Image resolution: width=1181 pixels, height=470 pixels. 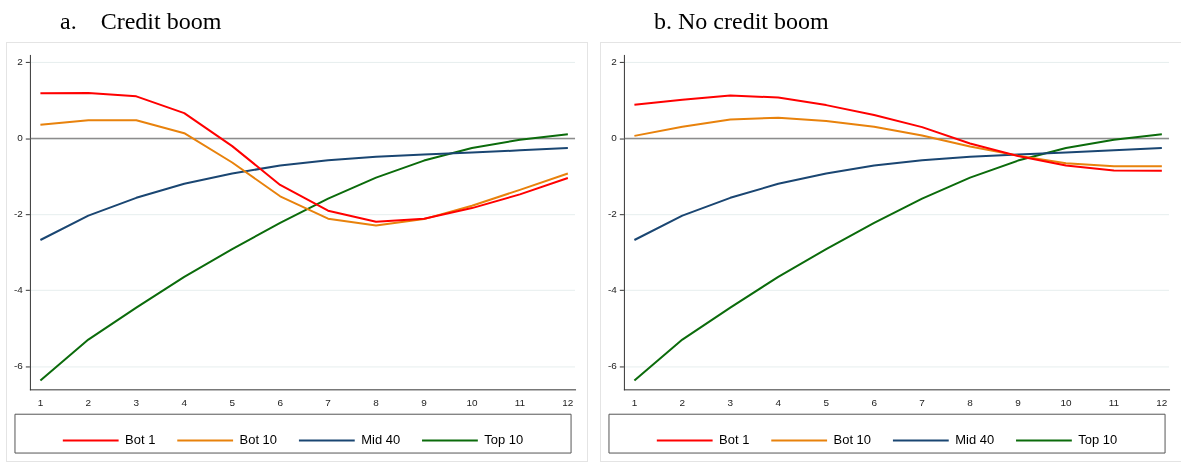 What do you see at coordinates (741, 21) in the screenshot?
I see `chart-title: b. No credit boom` at bounding box center [741, 21].